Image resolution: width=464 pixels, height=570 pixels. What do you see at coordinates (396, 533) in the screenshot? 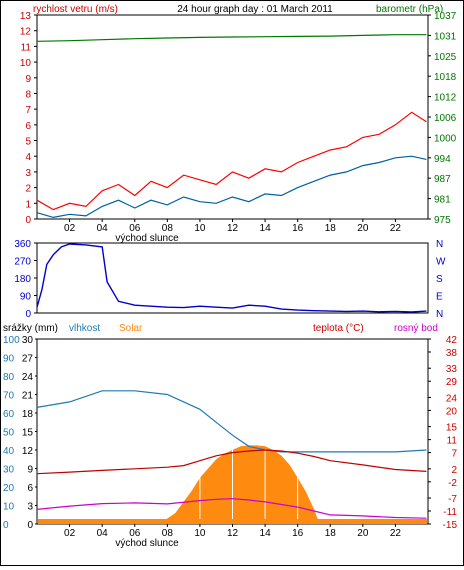
I see `x-tick-label-3: 22` at bounding box center [396, 533].